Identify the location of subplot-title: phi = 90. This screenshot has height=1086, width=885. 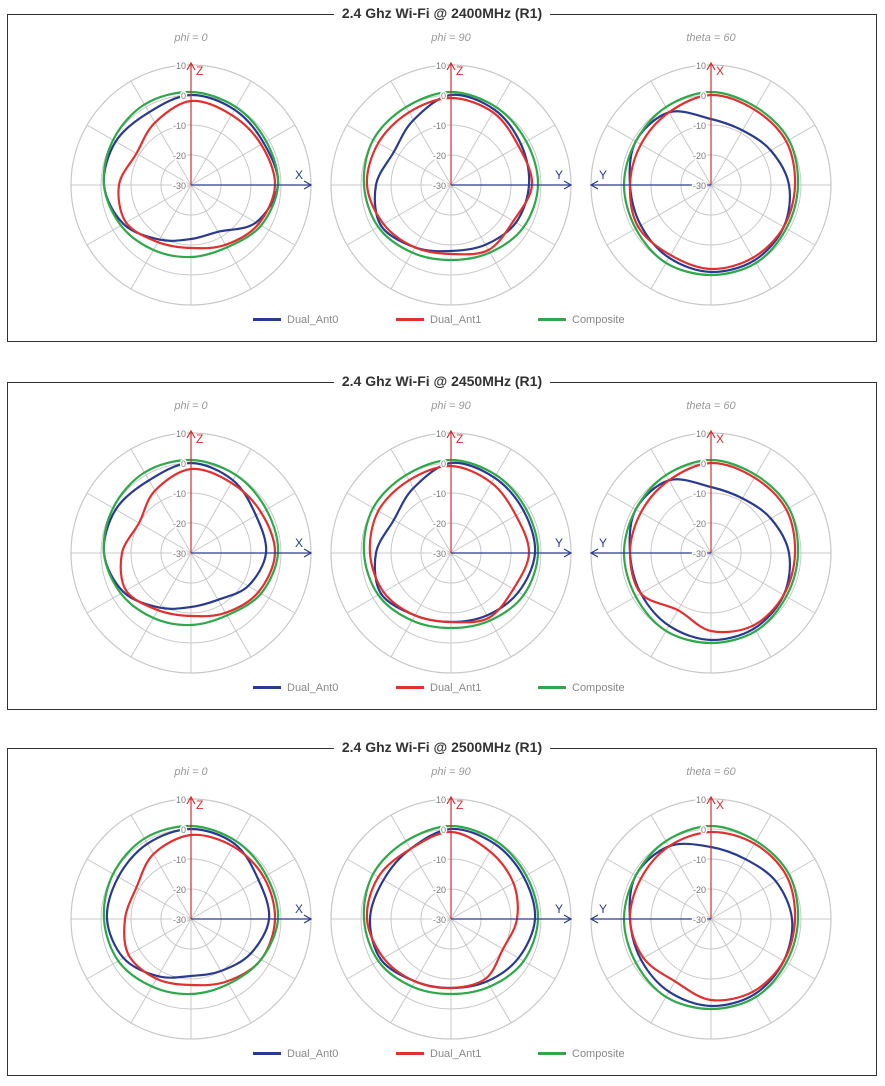
(450, 38).